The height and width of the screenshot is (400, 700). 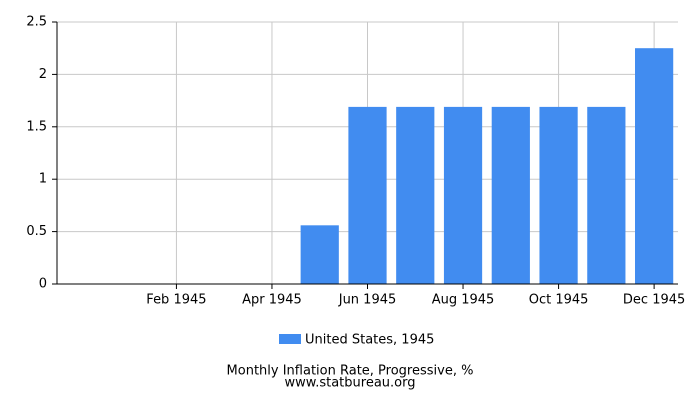 I want to click on x-tick-label: Jun 1945, so click(x=367, y=300).